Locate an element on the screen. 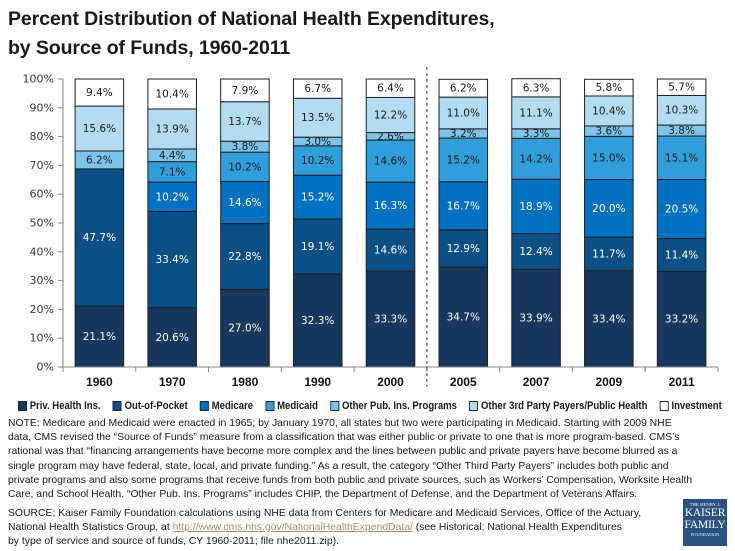 The width and height of the screenshot is (735, 551). kaiser-family-foundation-logo: THE HENRY J. KAISER FAMILY FOUNDATION is located at coordinates (705, 522).